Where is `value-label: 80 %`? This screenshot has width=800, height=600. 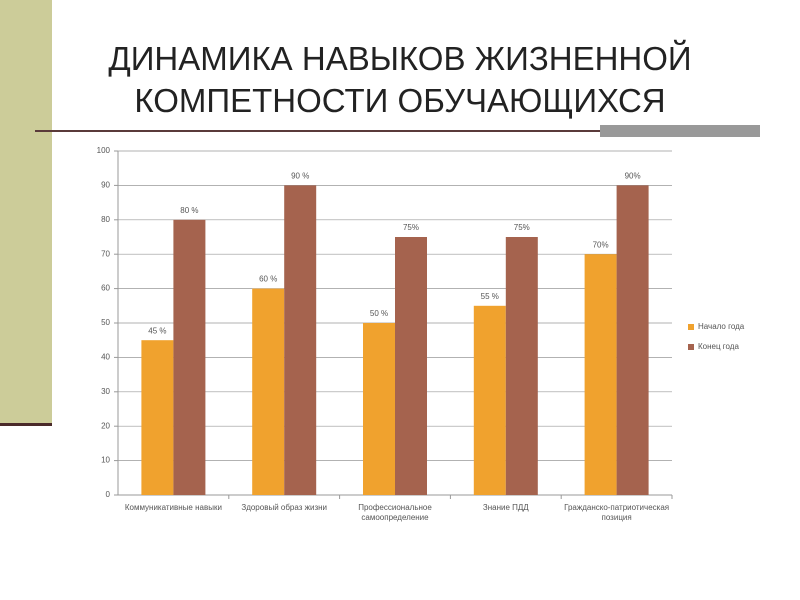 value-label: 80 % is located at coordinates (189, 210).